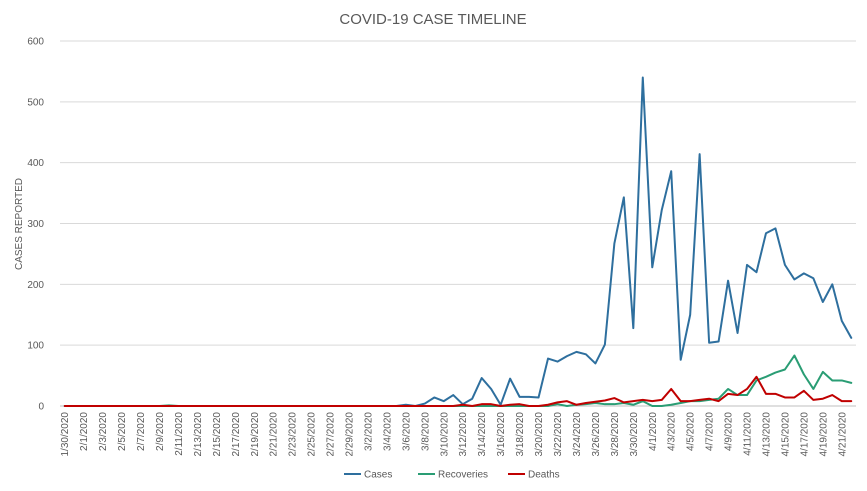 This screenshot has width=867, height=491. What do you see at coordinates (710, 431) in the screenshot?
I see `x-tick-label: 4/7/2020` at bounding box center [710, 431].